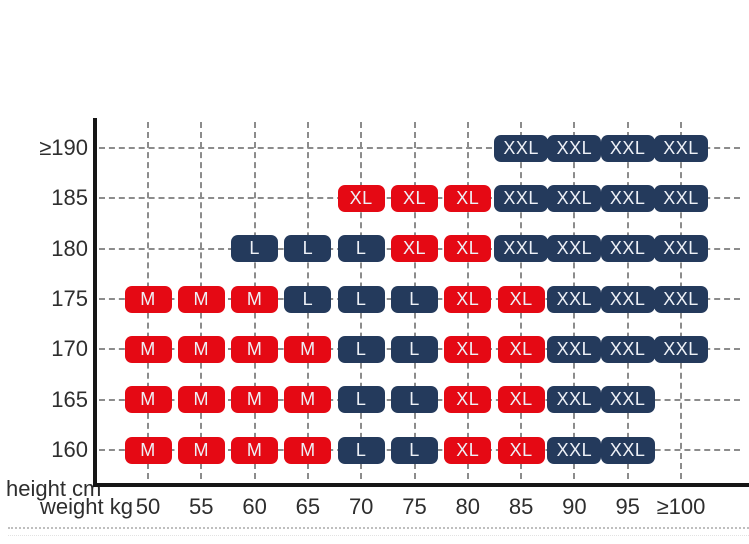 The image size is (749, 544). Describe the element at coordinates (574, 506) in the screenshot. I see `x-tick-label: 90` at that location.